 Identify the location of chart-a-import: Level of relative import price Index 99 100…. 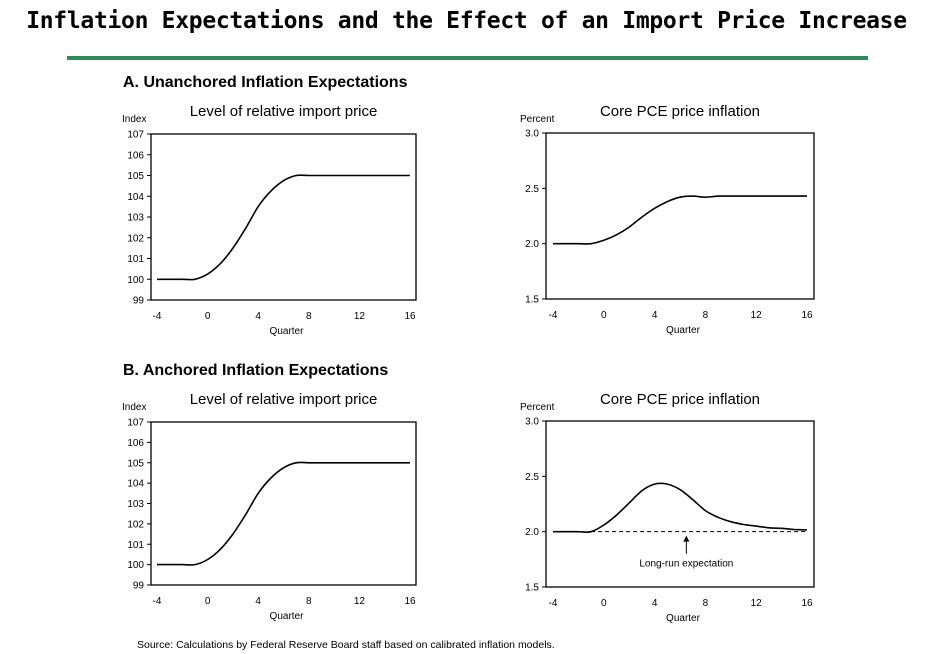
(269, 220).